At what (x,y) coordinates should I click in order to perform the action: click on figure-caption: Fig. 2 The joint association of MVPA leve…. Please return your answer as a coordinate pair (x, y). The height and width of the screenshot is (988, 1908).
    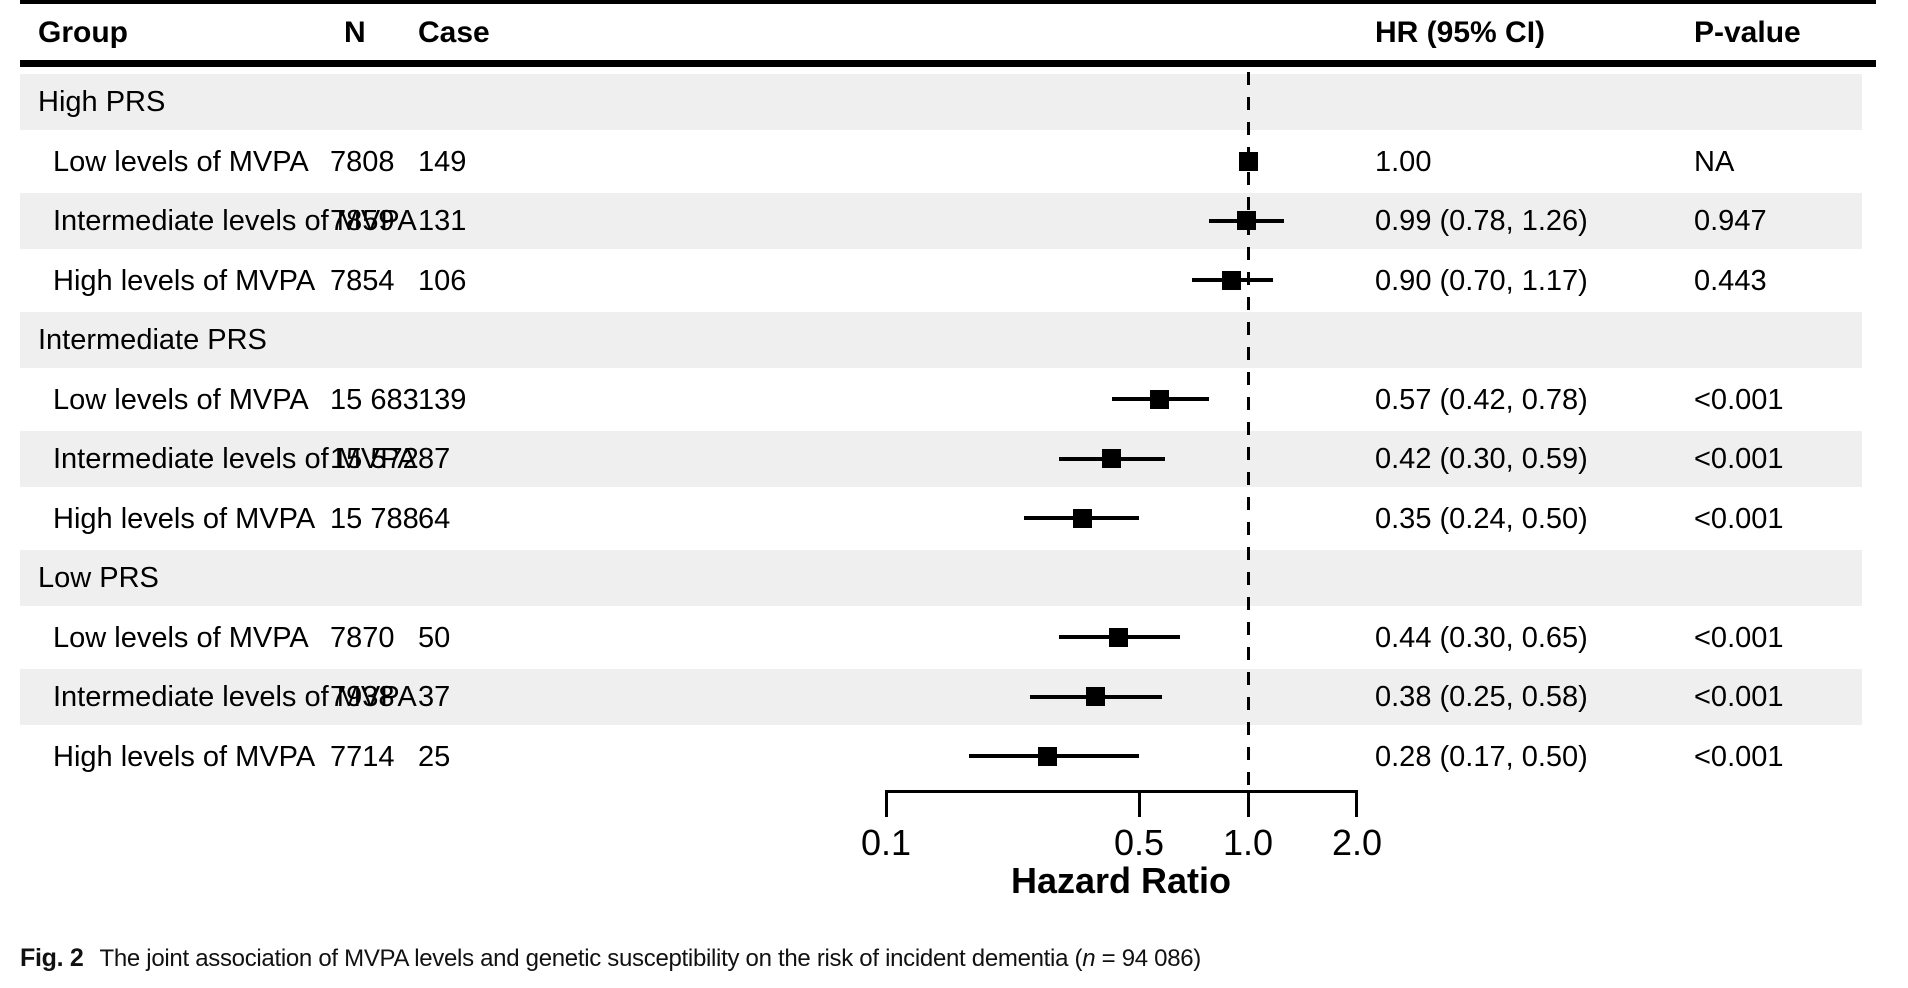
    Looking at the image, I should click on (610, 958).